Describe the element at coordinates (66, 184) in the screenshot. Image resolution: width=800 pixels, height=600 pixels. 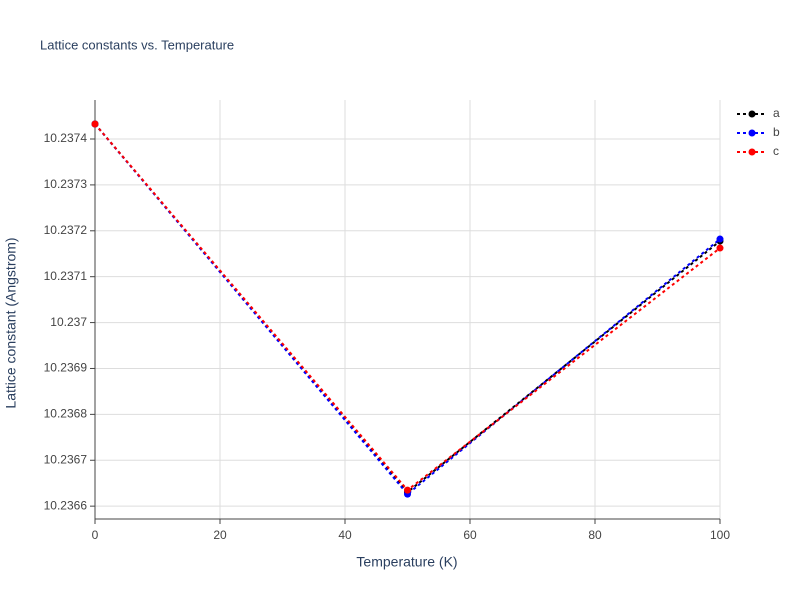
I see `y-tick-label: 10.2373` at that location.